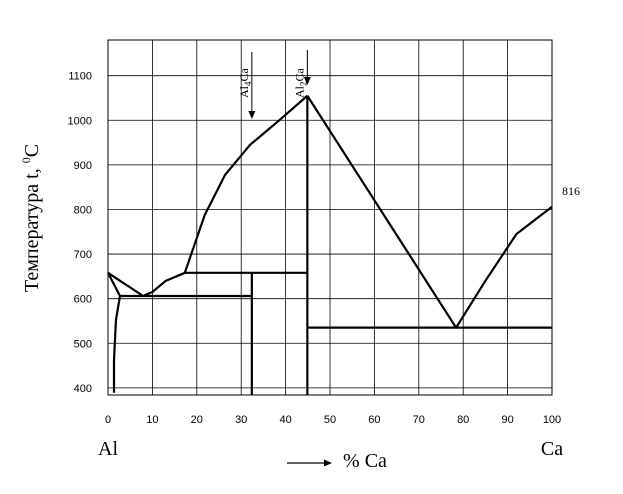 This screenshot has width=623, height=494. I want to click on phase-label-sub: 2, so click(303, 84).